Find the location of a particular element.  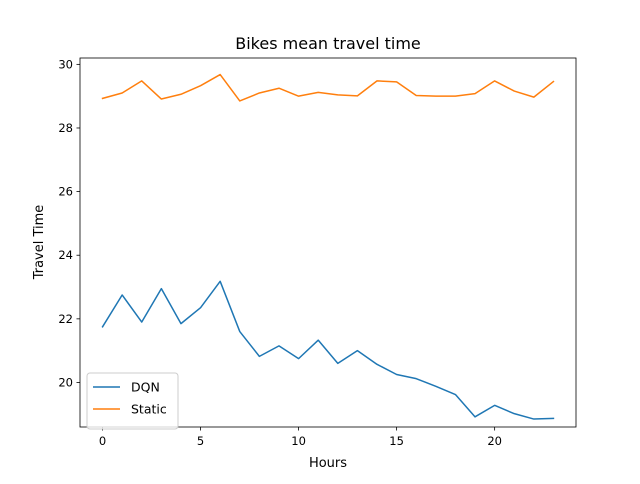

y-tick-label-1: 22 is located at coordinates (65, 319).